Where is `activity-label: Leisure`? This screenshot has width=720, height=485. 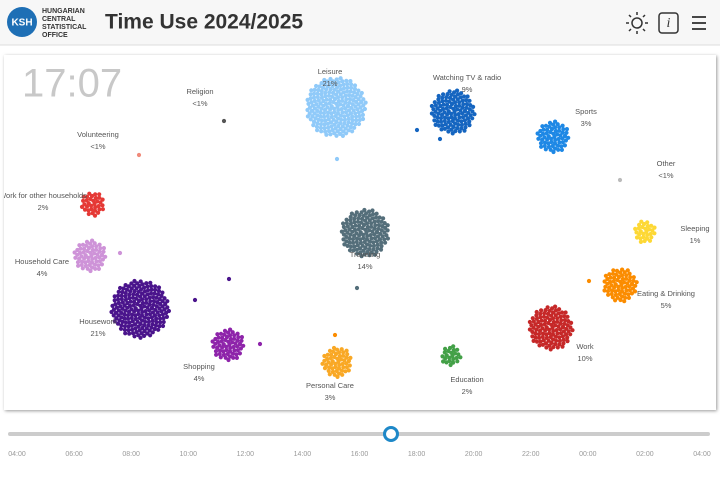 activity-label: Leisure is located at coordinates (330, 71).